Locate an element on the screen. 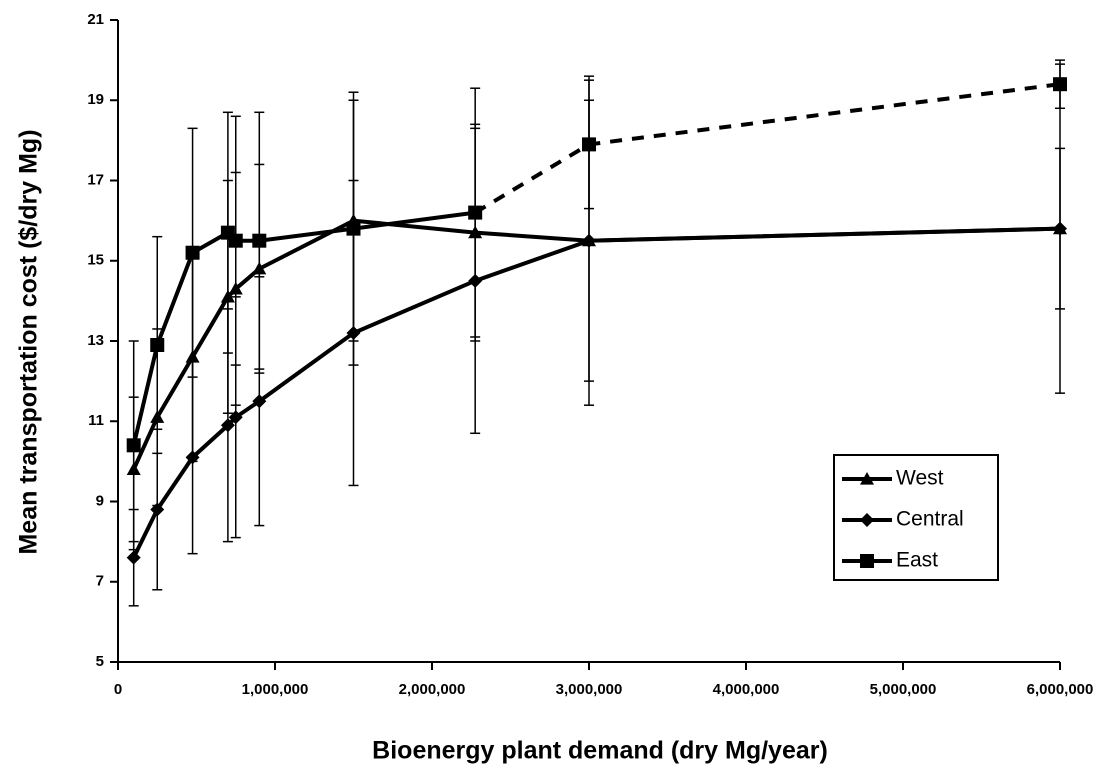 The width and height of the screenshot is (1120, 777). y-axis-title: Mean transportation cost ($/dry Mg) is located at coordinates (29, 341).